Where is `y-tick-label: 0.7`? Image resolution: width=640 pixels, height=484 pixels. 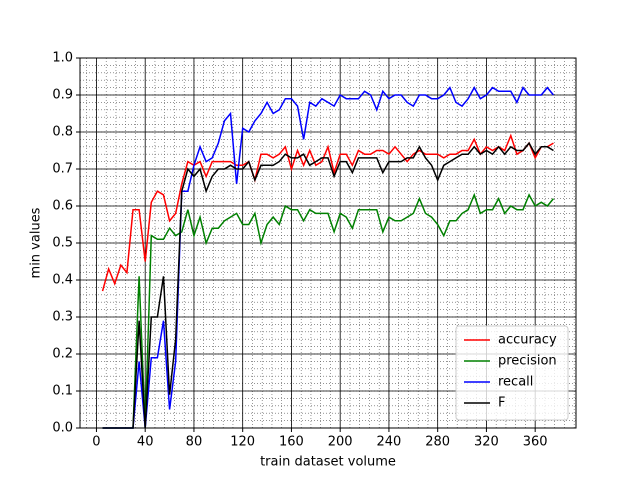 y-tick-label: 0.7 is located at coordinates (62, 169).